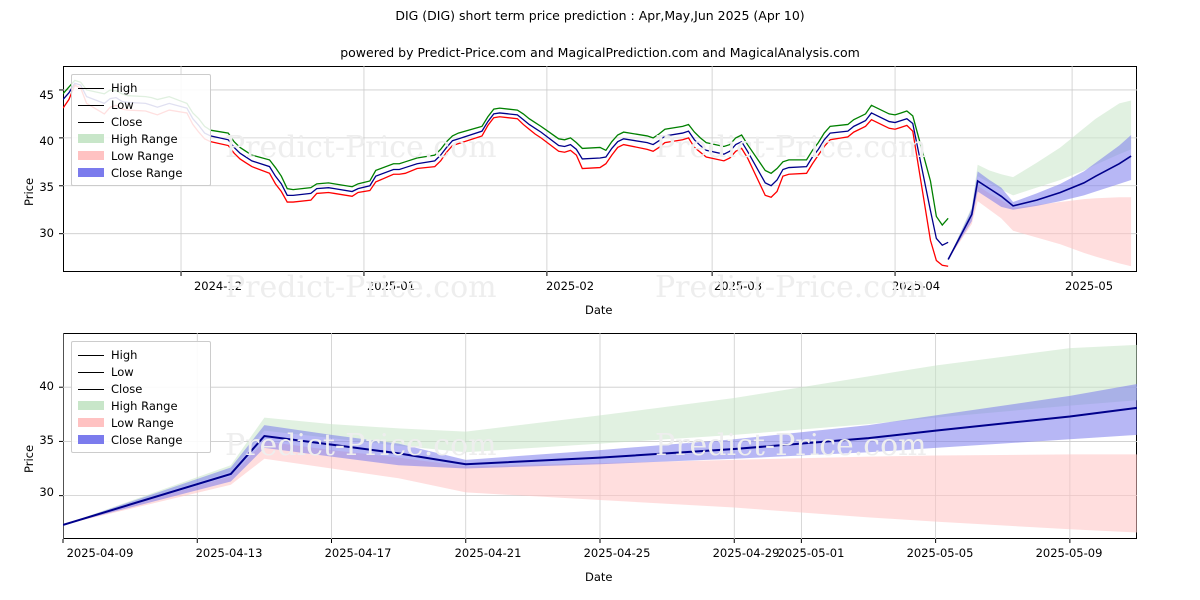 The width and height of the screenshot is (1200, 600). I want to click on bottom-xtick-8: 2025-05-09, so click(1069, 553).